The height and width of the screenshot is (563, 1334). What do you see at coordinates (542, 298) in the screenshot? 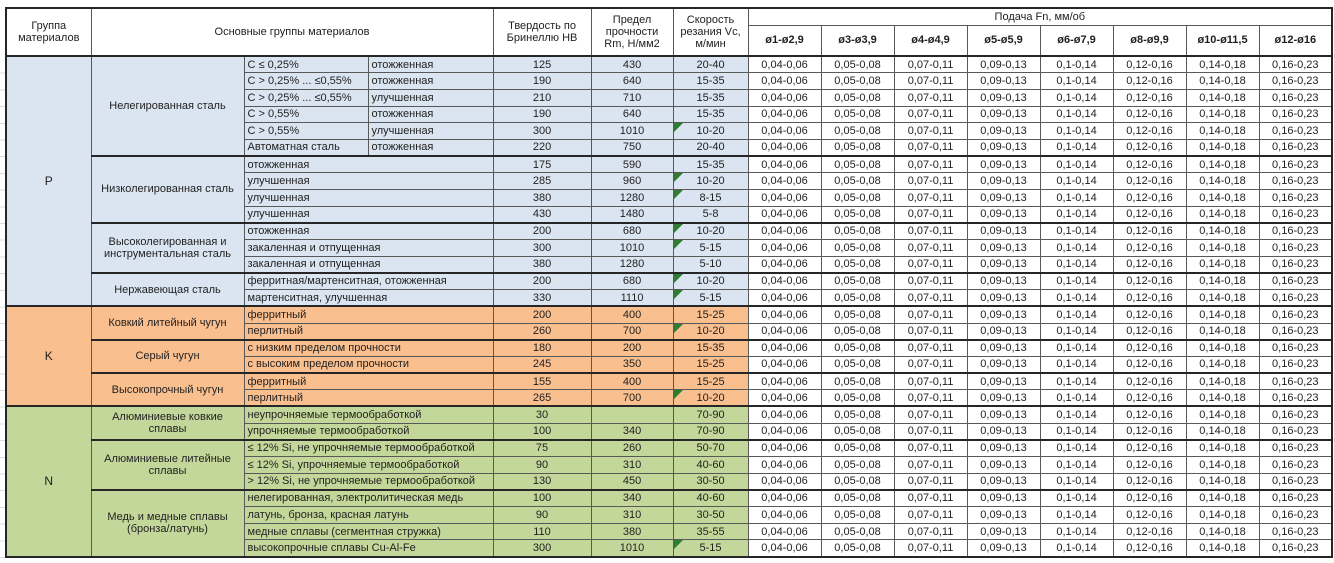
I see `hardness-cell: 330` at bounding box center [542, 298].